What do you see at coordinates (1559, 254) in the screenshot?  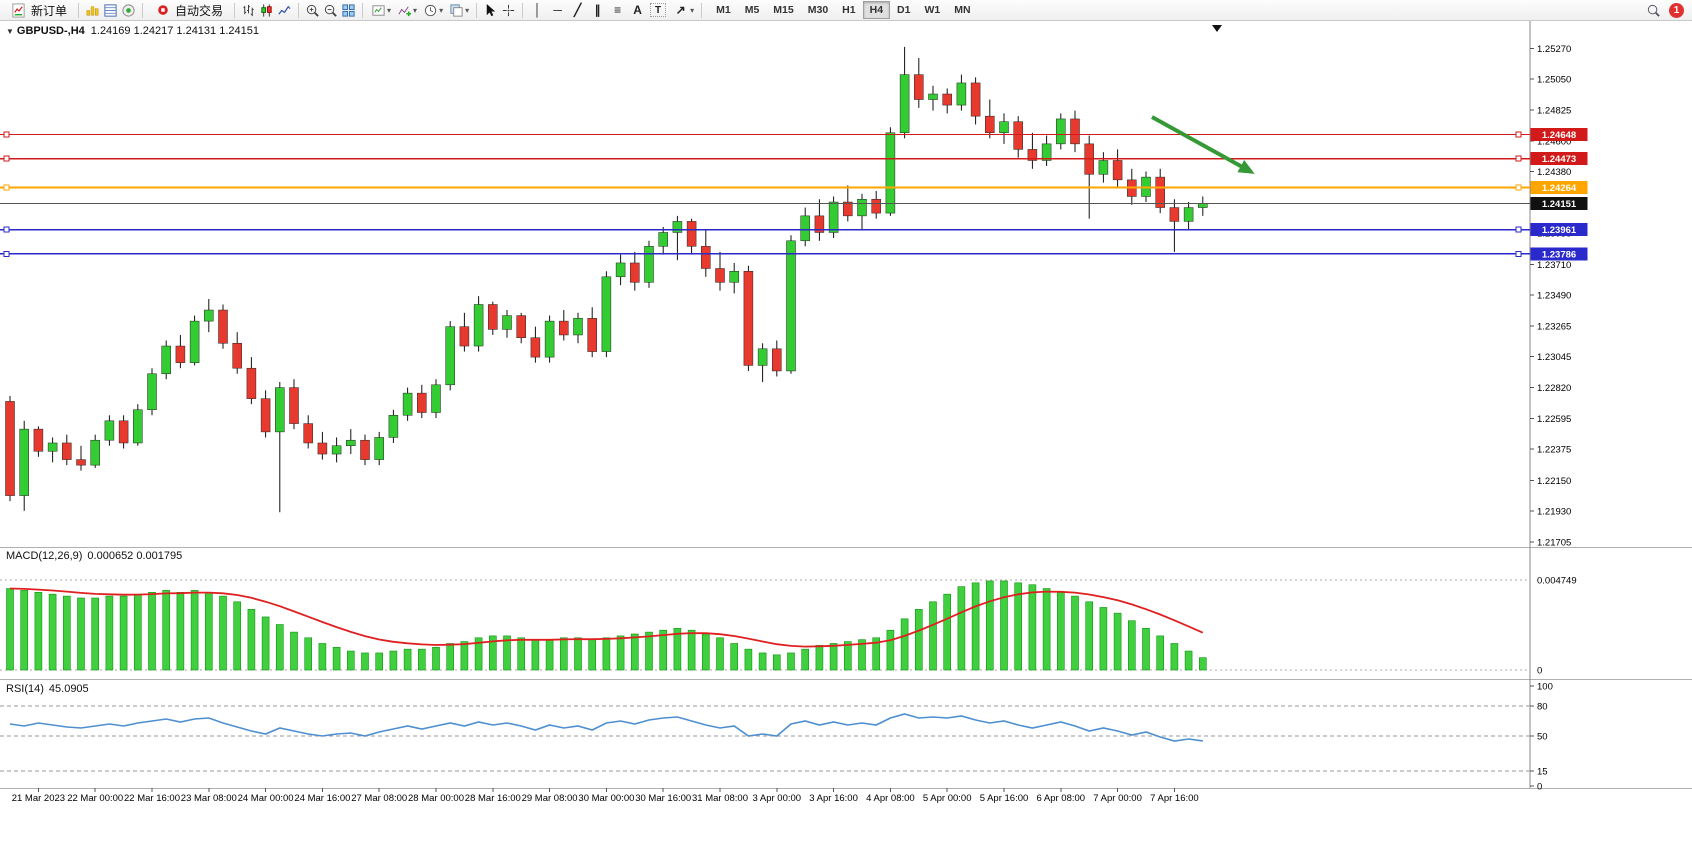 I see `svg-text: 1.23786` at bounding box center [1559, 254].